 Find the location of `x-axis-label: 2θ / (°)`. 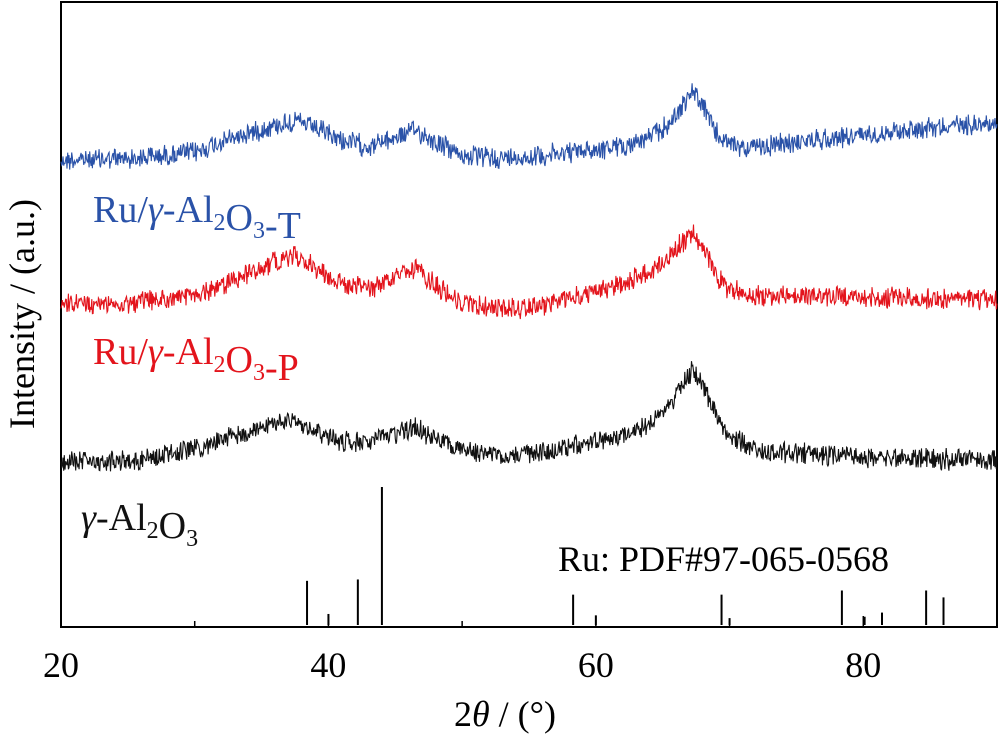

x-axis-label: 2θ / (°) is located at coordinates (505, 714).